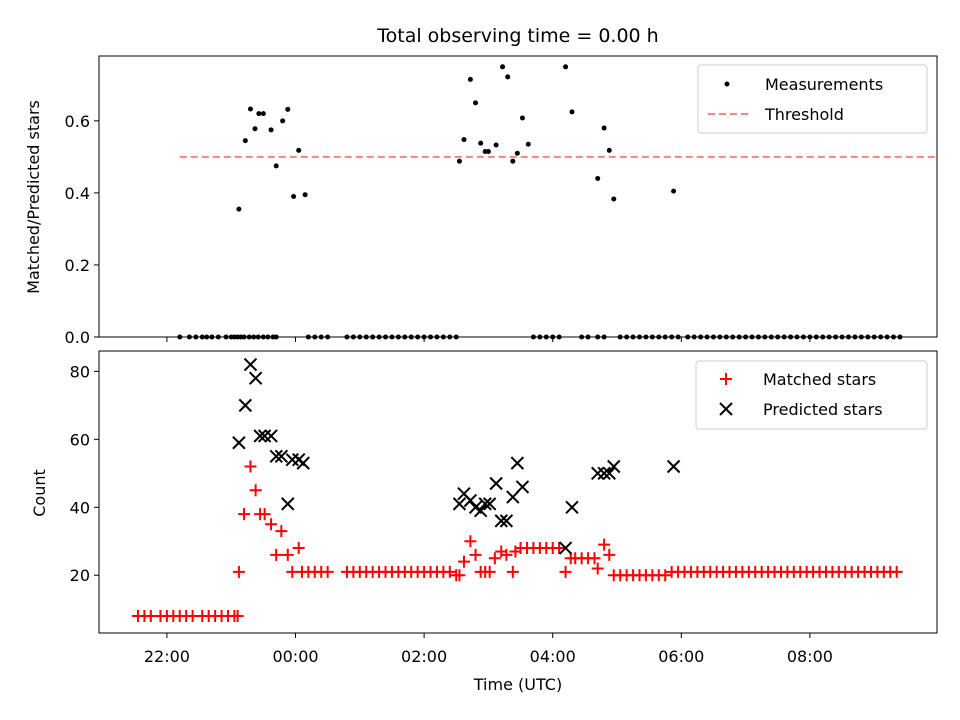  Describe the element at coordinates (810, 656) in the screenshot. I see `x-tick-label: 08:00` at that location.